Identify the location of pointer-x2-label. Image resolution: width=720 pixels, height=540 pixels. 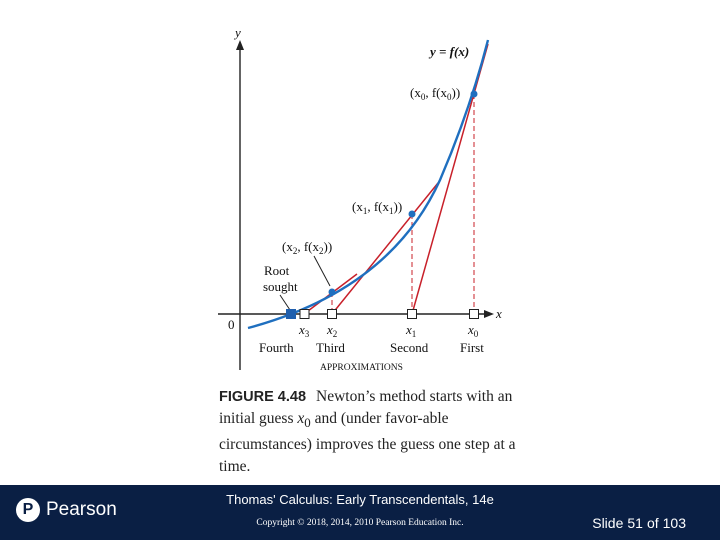
(322, 271).